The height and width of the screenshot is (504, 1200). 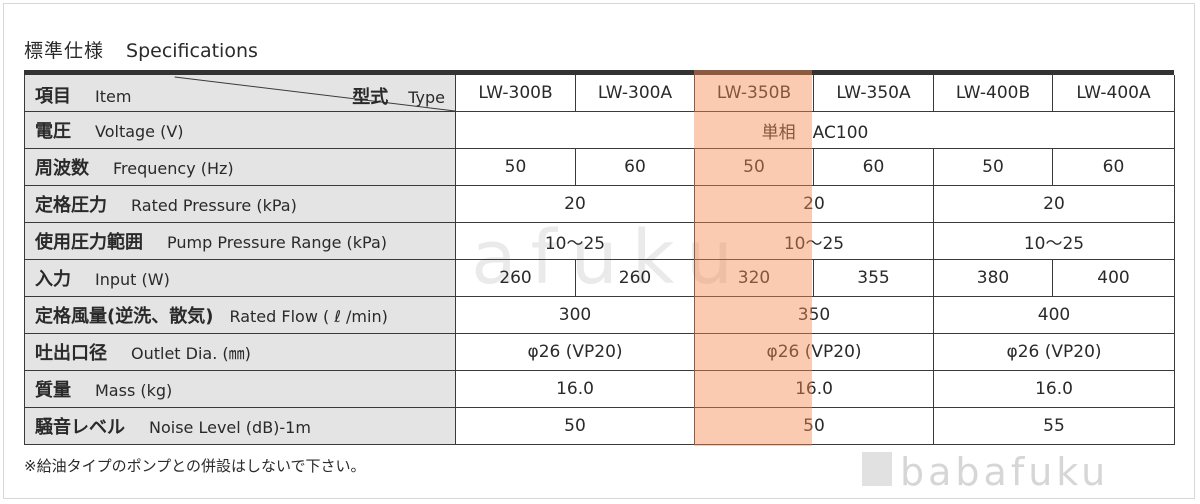 What do you see at coordinates (240, 204) in the screenshot?
I see `row-label-rated-pressure: 定格圧力 Rated Pressure (kPa)` at bounding box center [240, 204].